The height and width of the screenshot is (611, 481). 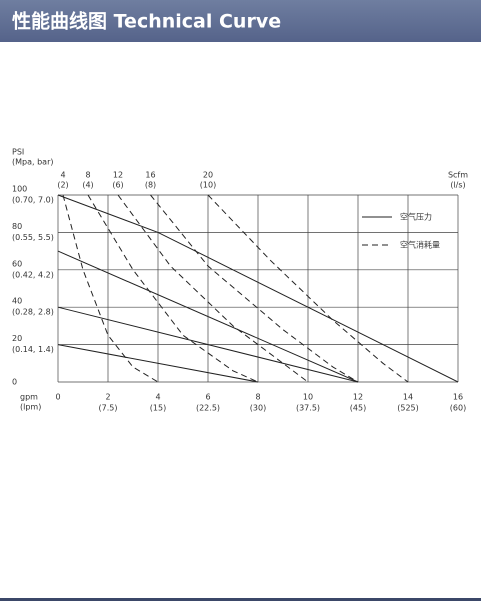 What do you see at coordinates (32, 162) in the screenshot?
I see `y-label-unit: (Mpa, bar)` at bounding box center [32, 162].